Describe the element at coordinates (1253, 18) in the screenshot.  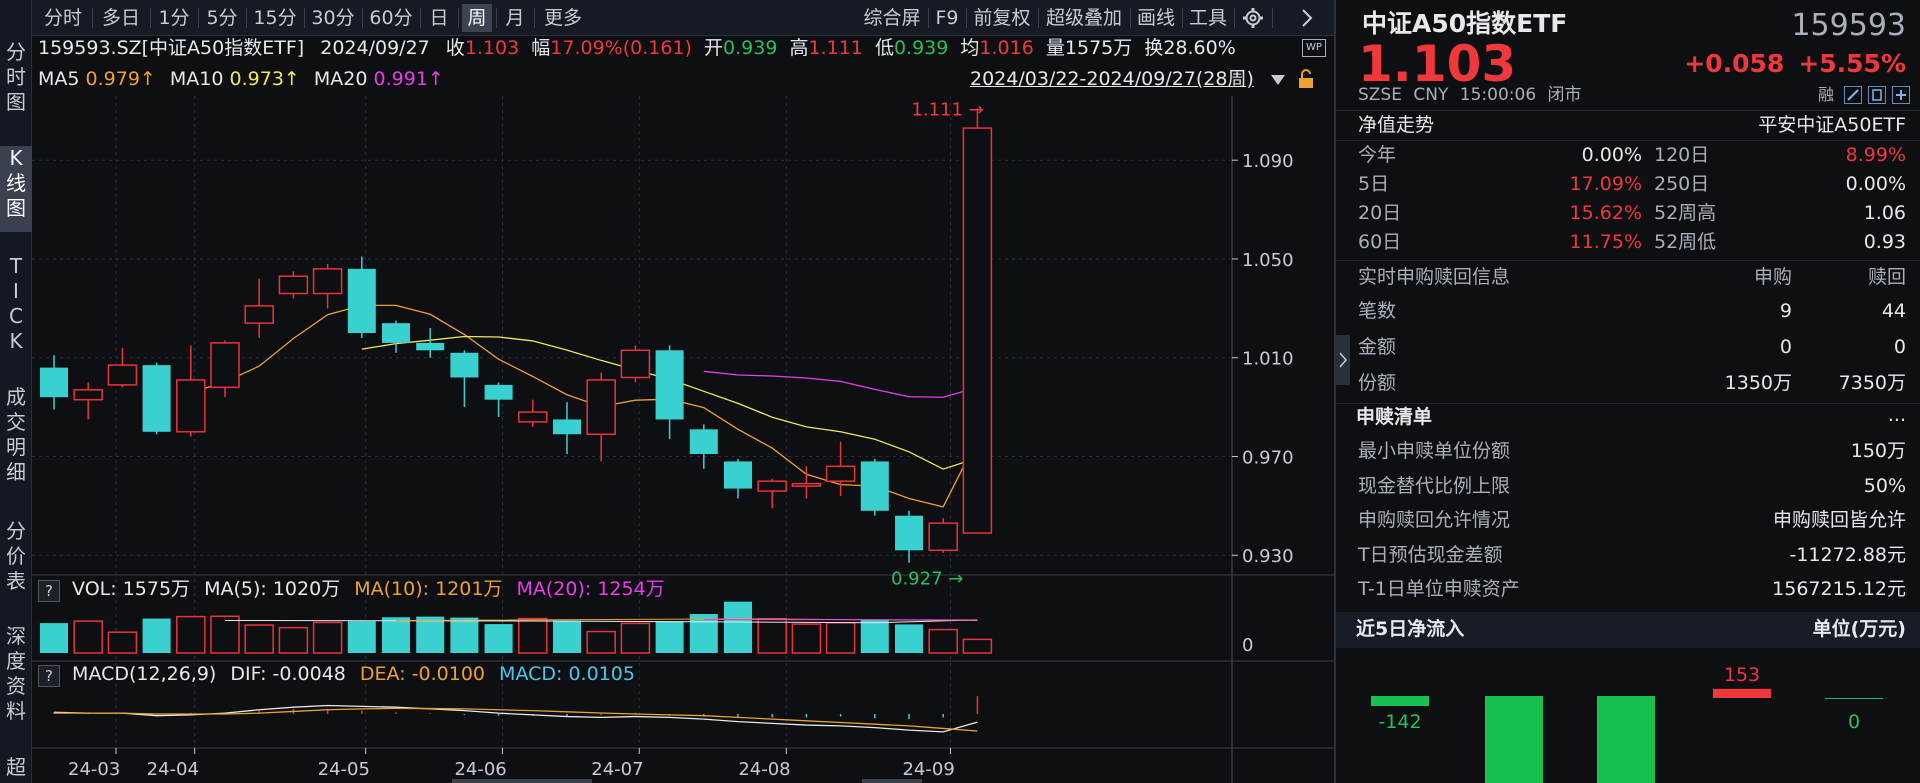
I see `gear-icon` at that location.